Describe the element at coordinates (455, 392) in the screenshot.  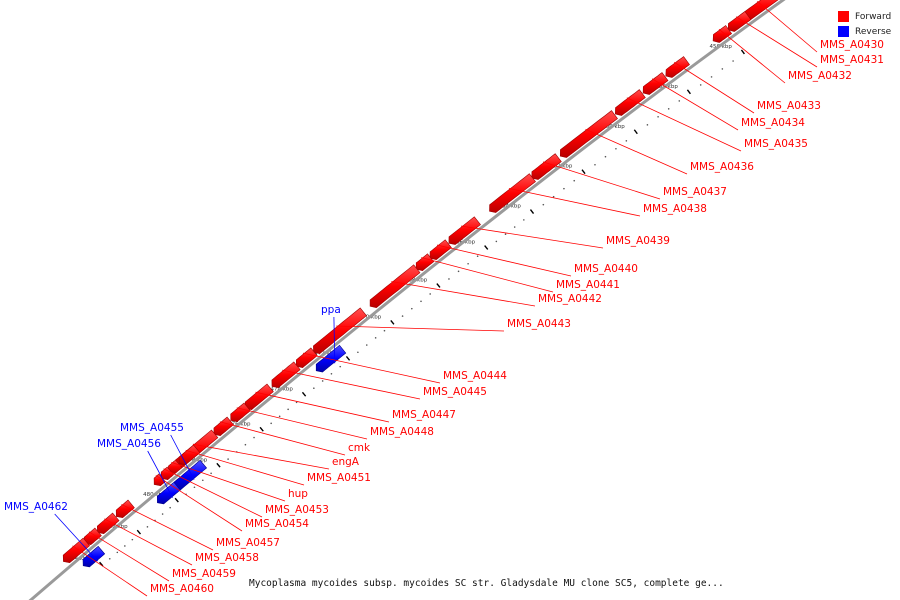
I see `gene-label-MMS_A0445: MMS_A0445` at that location.